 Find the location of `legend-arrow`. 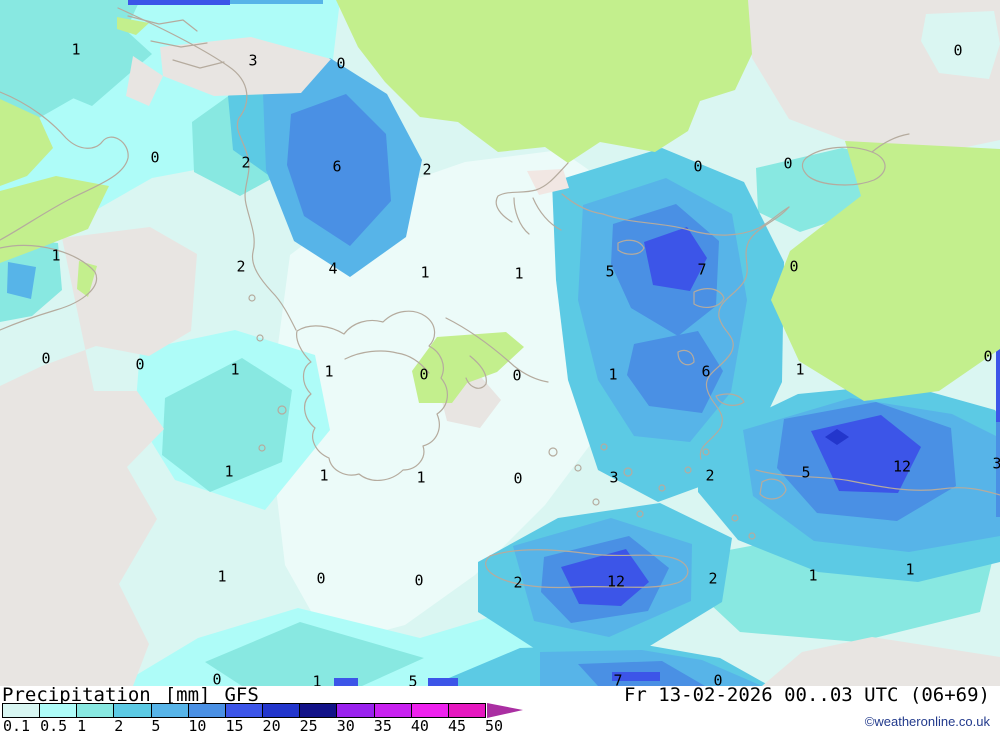

legend-arrow is located at coordinates (505, 710).